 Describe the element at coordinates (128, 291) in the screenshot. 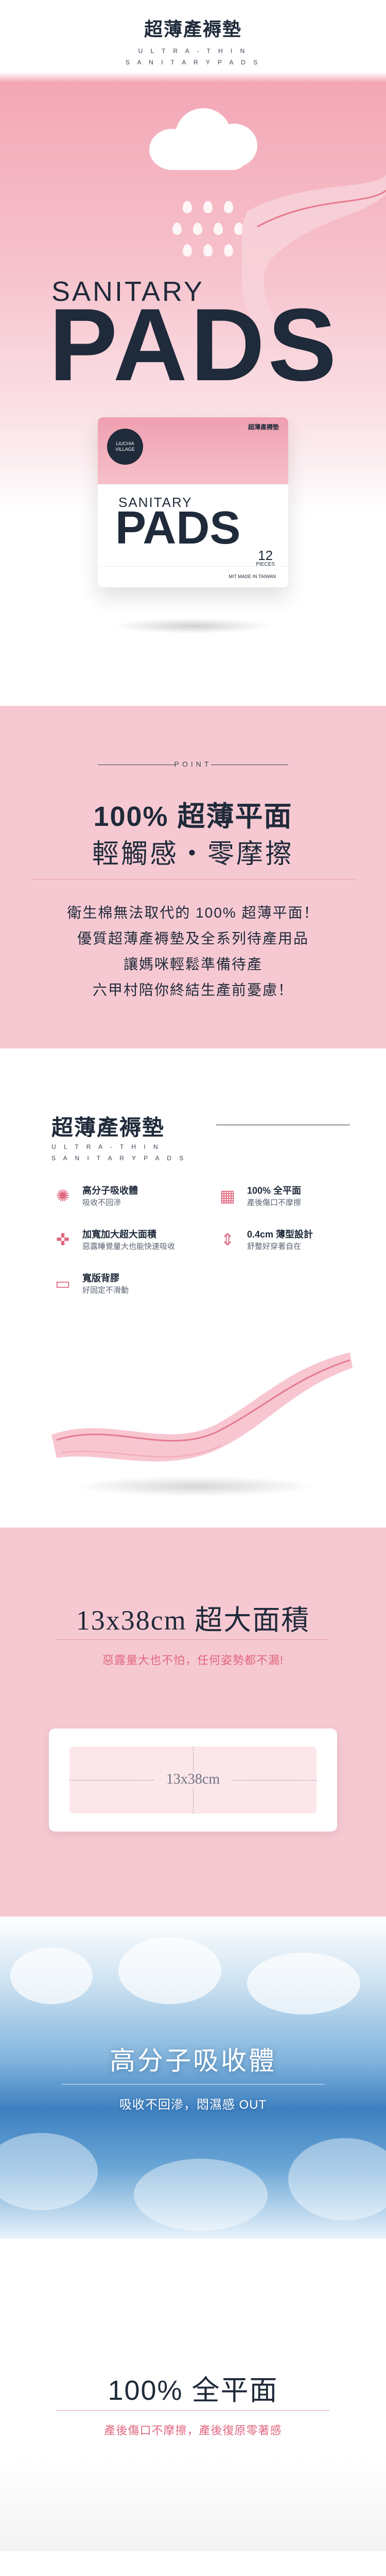

I see `hero-sanitary-word: SANITARY` at that location.